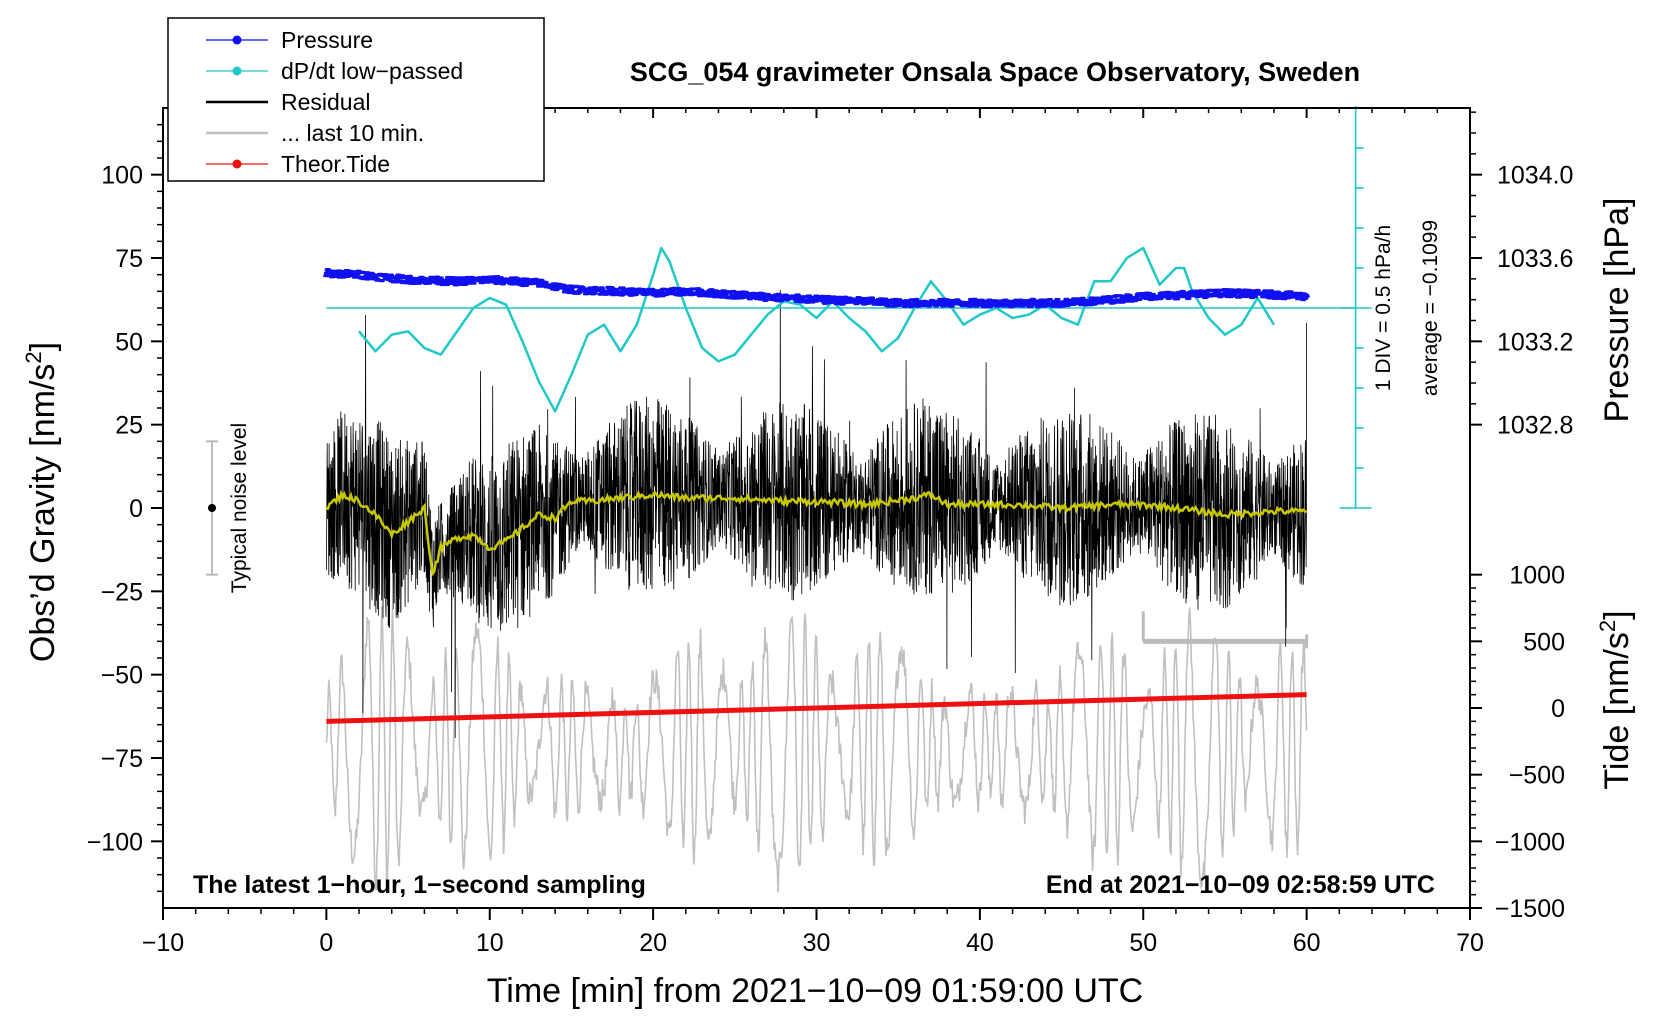 The width and height of the screenshot is (1660, 1020). What do you see at coordinates (815, 991) in the screenshot?
I see `x-axis-label: Time [min] from 2021−10−09 01:59:00 UTC` at bounding box center [815, 991].